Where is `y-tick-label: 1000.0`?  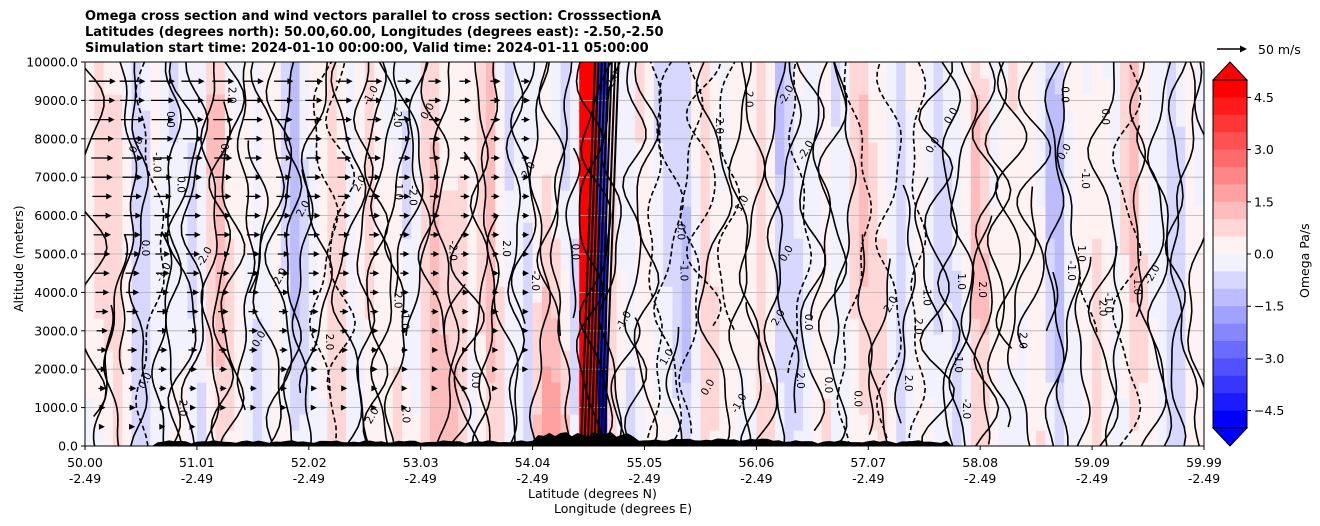 y-tick-label: 1000.0 is located at coordinates (56, 407).